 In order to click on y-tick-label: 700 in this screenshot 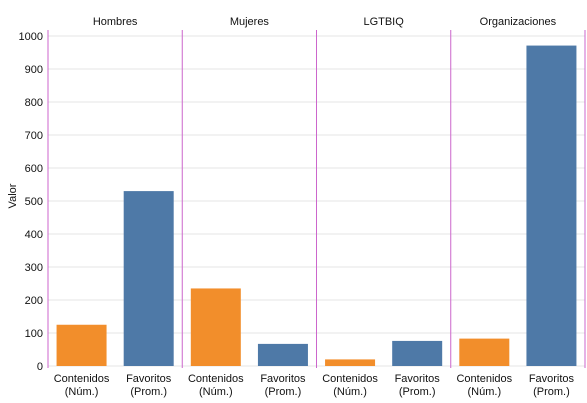, I will do `click(34, 136)`.